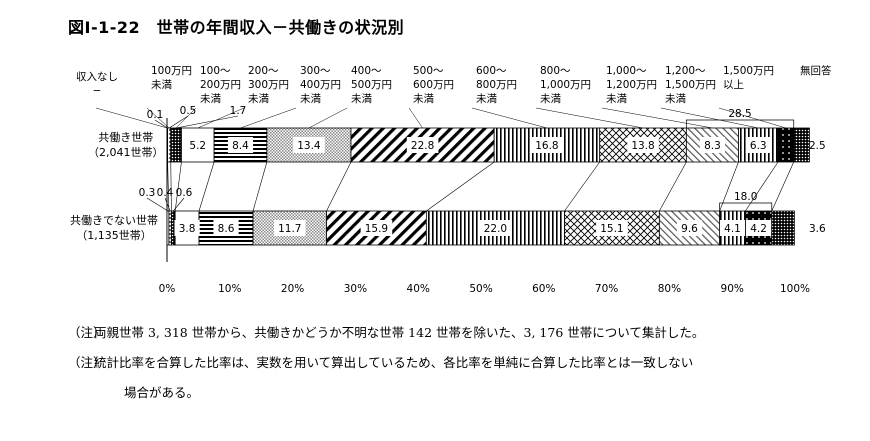 Image resolution: width=870 pixels, height=441 pixels. I want to click on x-tick-label: 60%, so click(543, 289).